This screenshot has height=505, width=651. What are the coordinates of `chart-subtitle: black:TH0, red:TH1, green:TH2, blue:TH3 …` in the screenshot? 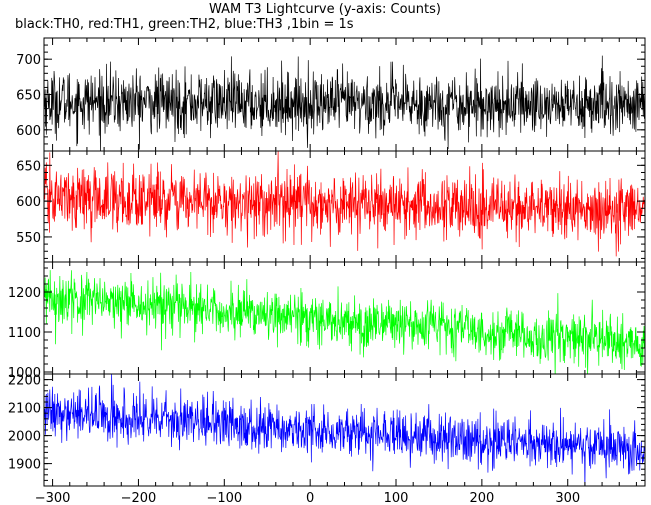 It's located at (184, 24).